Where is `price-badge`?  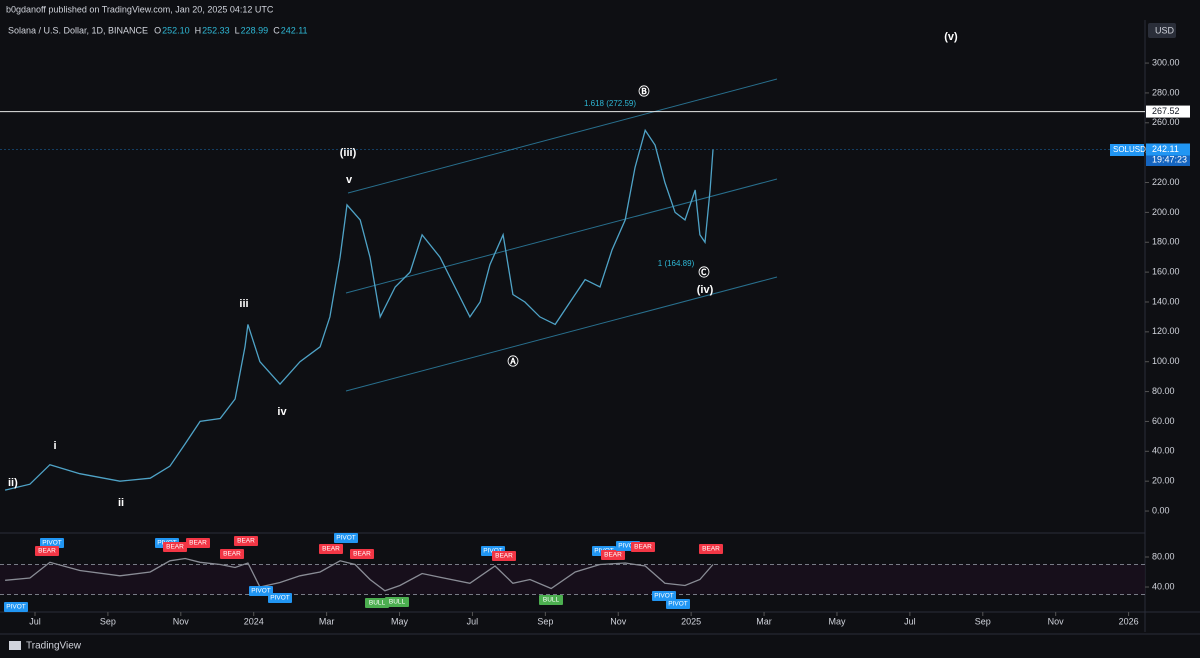 price-badge is located at coordinates (1168, 149).